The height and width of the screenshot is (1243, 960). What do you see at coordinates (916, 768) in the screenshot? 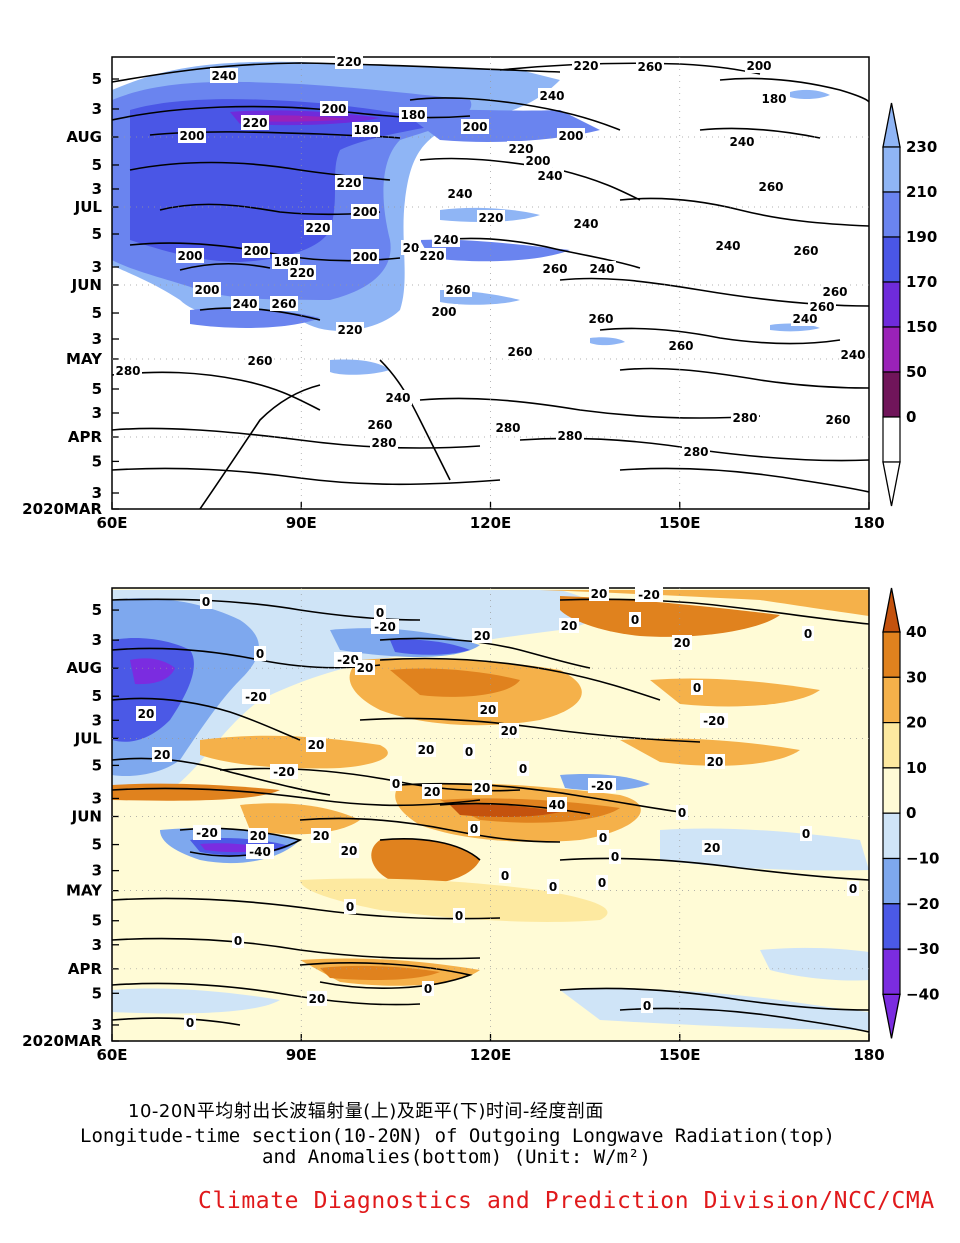
I see `colorbar-label: 10` at bounding box center [916, 768].